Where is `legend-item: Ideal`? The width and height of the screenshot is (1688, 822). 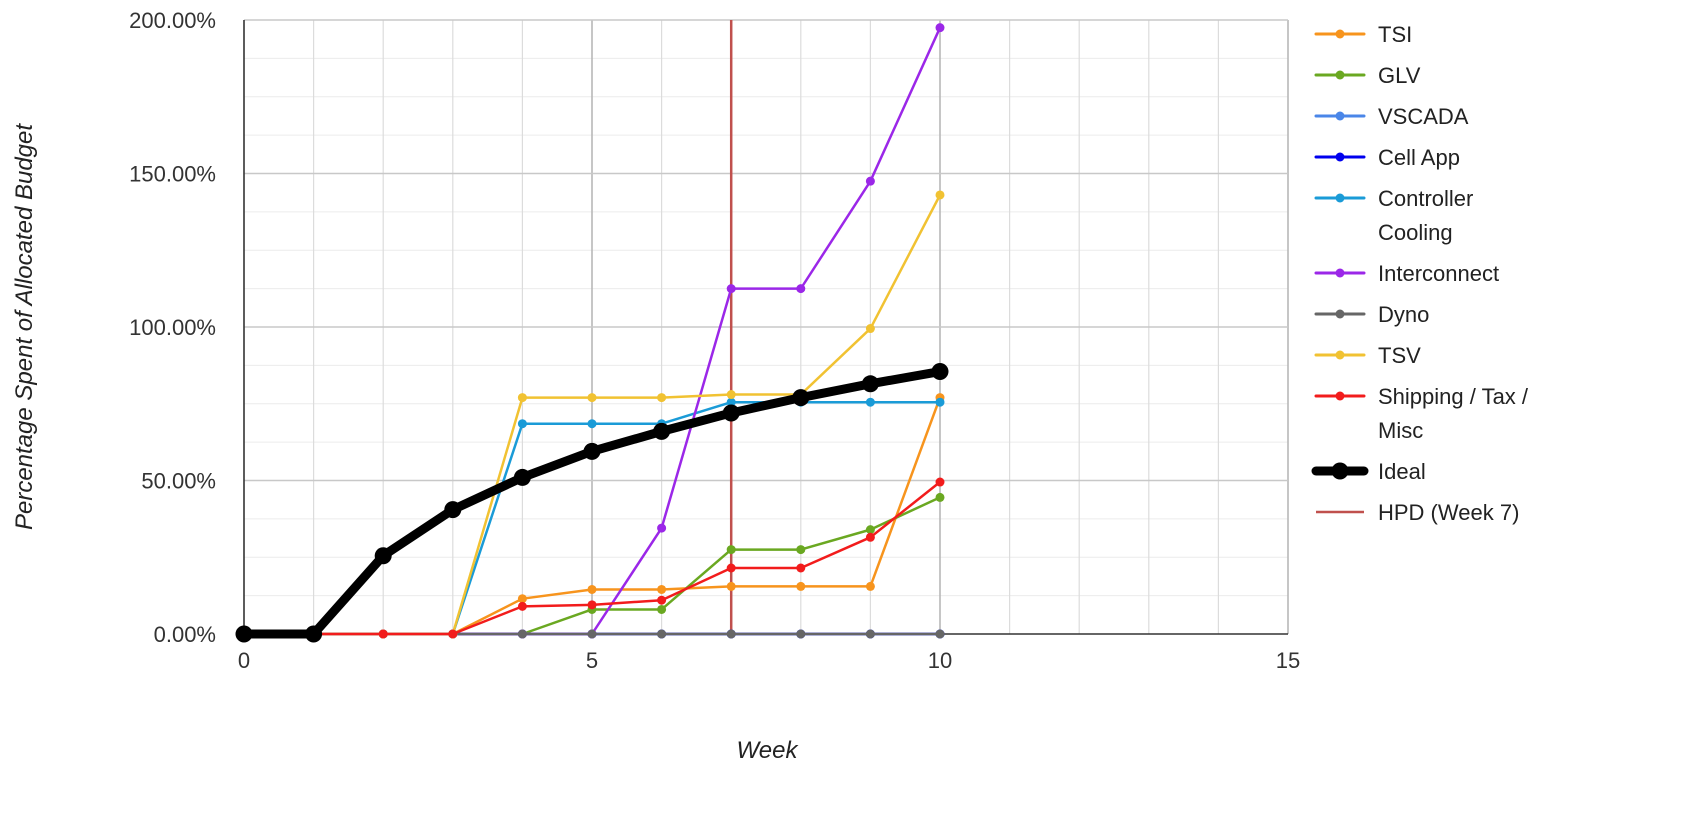 legend-item: Ideal is located at coordinates (1368, 471).